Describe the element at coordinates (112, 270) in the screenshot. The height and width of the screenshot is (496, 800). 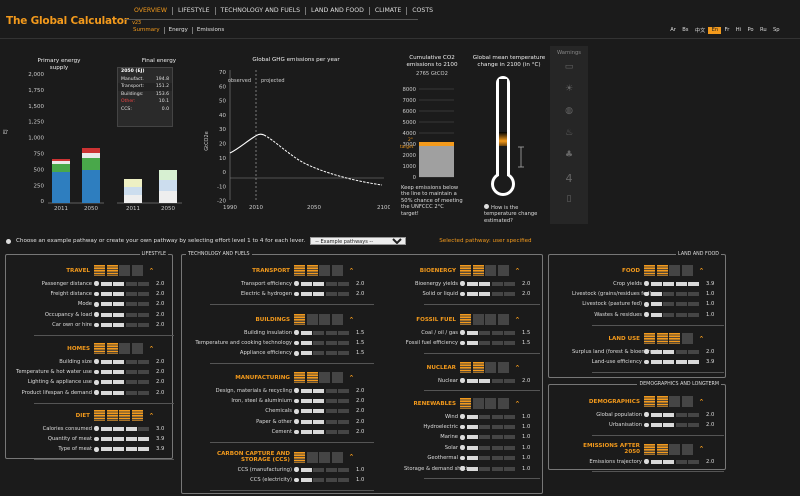
I see `level-2-button` at that location.